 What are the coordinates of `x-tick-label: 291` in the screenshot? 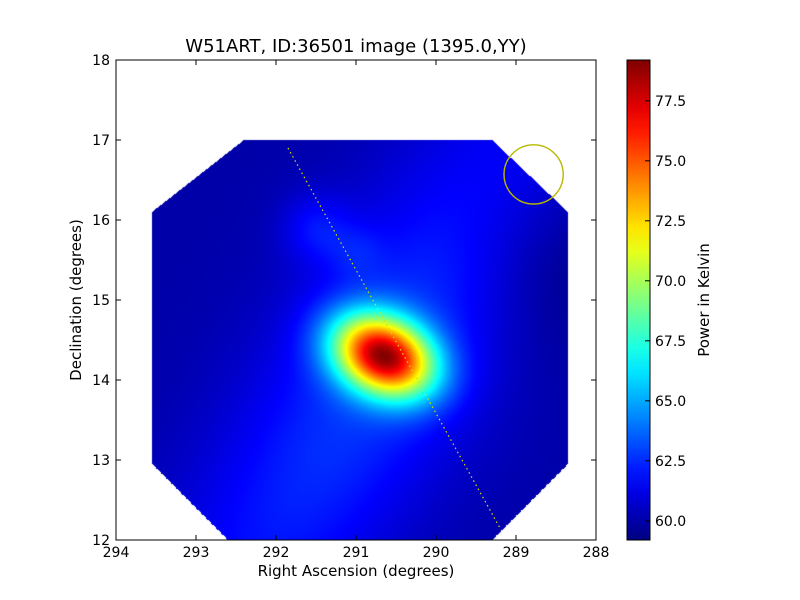 It's located at (356, 553).